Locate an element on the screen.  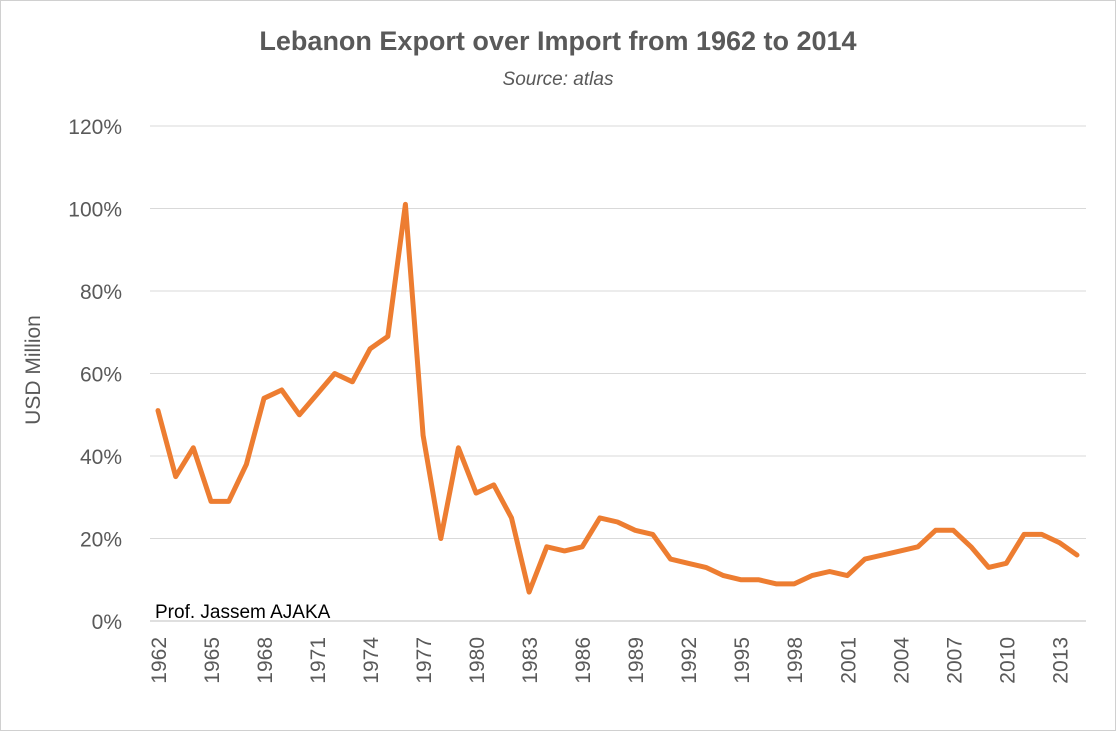
y-tick-label: 120% is located at coordinates (95, 127).